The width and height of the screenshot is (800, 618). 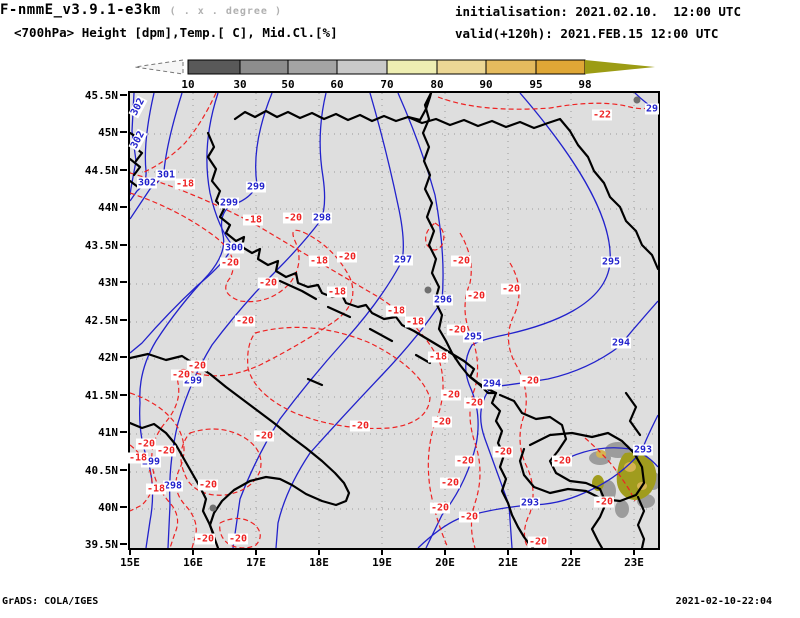 What do you see at coordinates (101, 95) in the screenshot?
I see `lat-tick-label: 45.5N` at bounding box center [101, 95].